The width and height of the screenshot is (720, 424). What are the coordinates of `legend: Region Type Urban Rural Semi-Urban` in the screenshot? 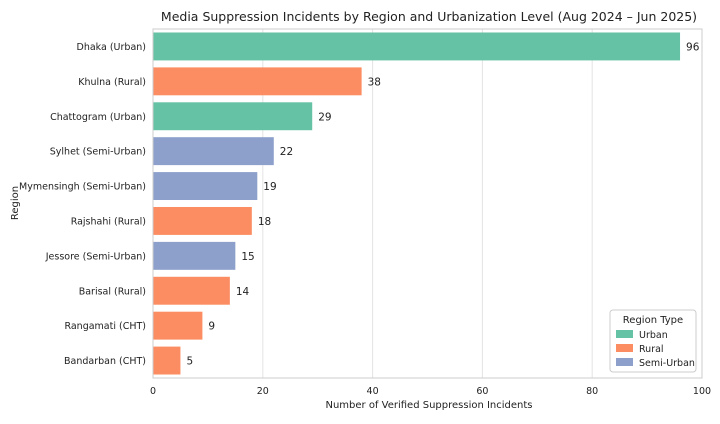 It's located at (653, 341).